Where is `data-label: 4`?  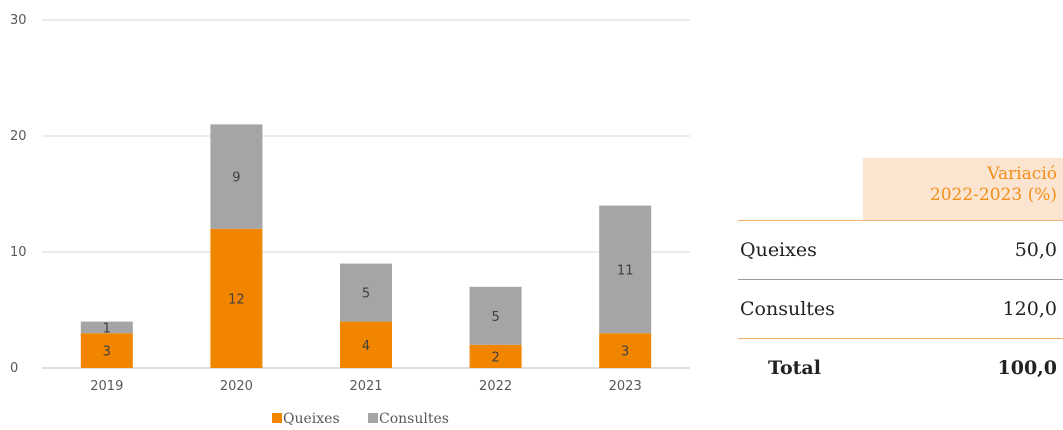 data-label: 4 is located at coordinates (366, 346).